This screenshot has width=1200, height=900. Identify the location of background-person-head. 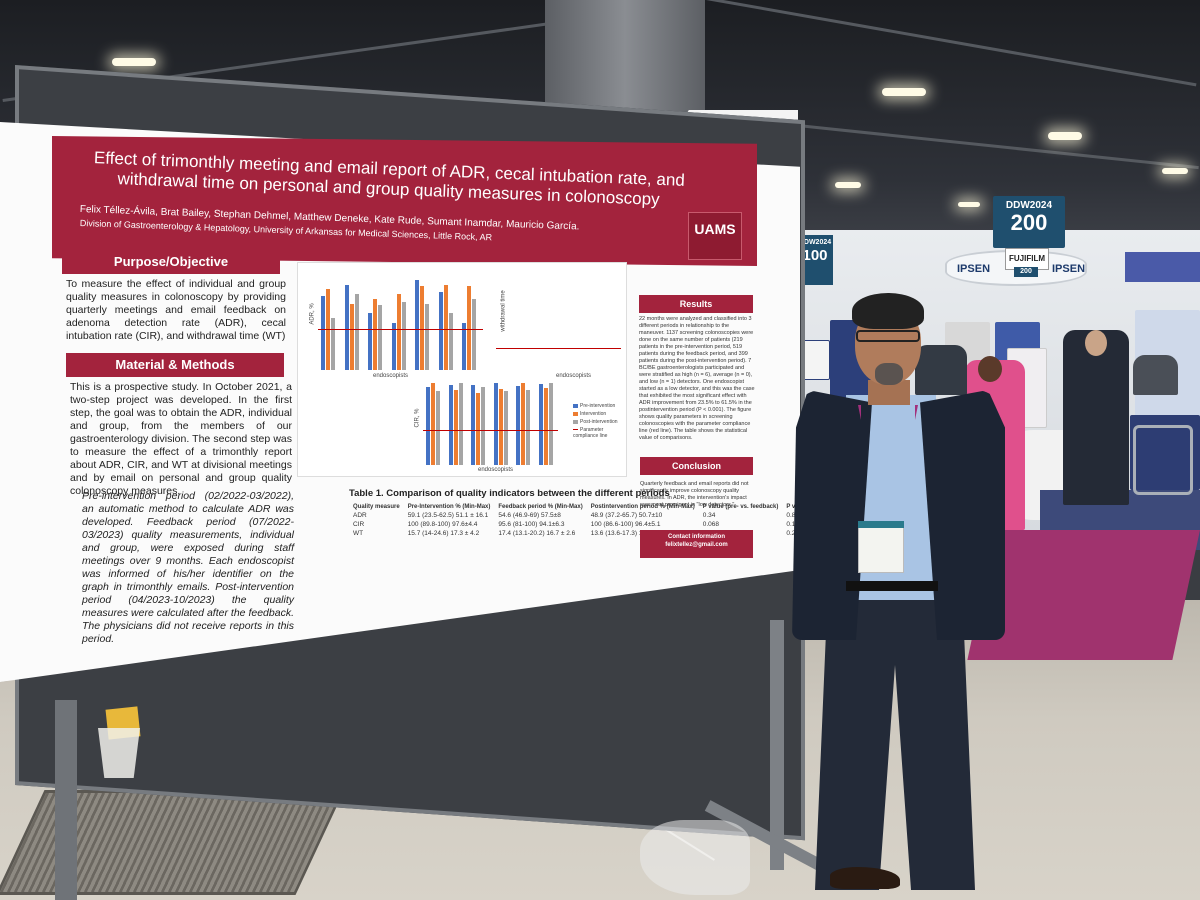
(1096, 343).